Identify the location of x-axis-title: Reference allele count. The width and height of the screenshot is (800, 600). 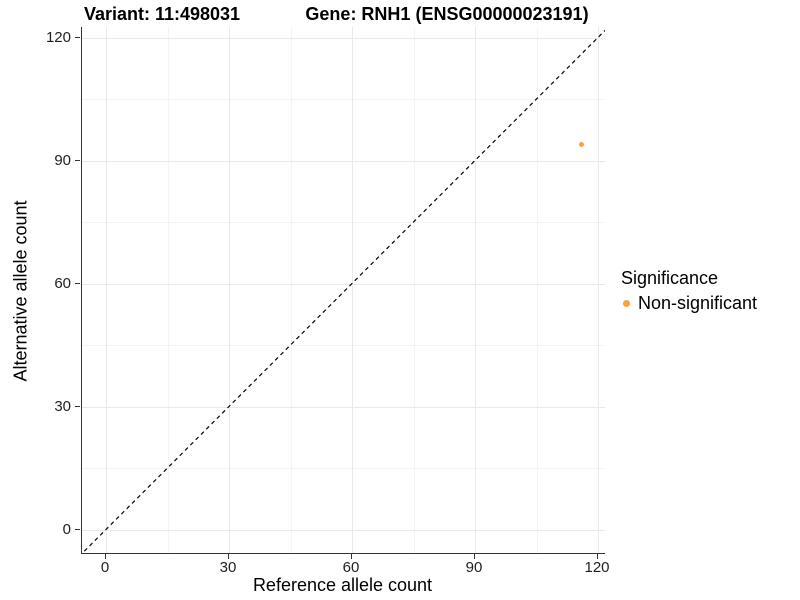
(342, 585).